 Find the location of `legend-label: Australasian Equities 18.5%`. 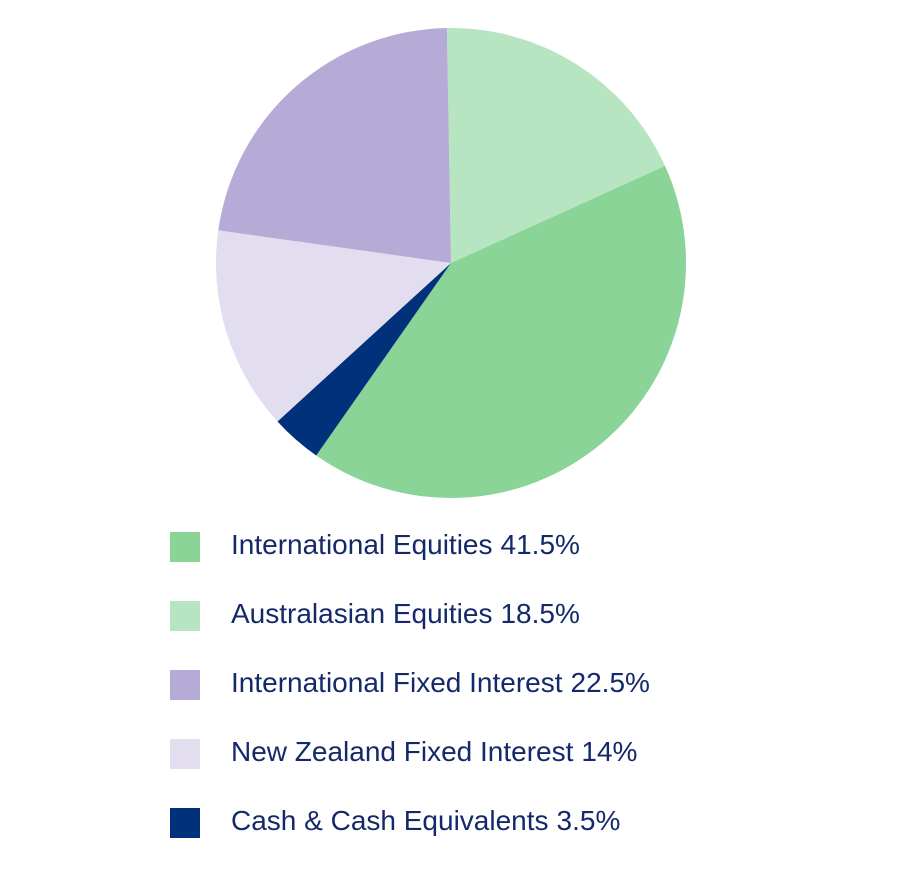

legend-label: Australasian Equities 18.5% is located at coordinates (405, 613).